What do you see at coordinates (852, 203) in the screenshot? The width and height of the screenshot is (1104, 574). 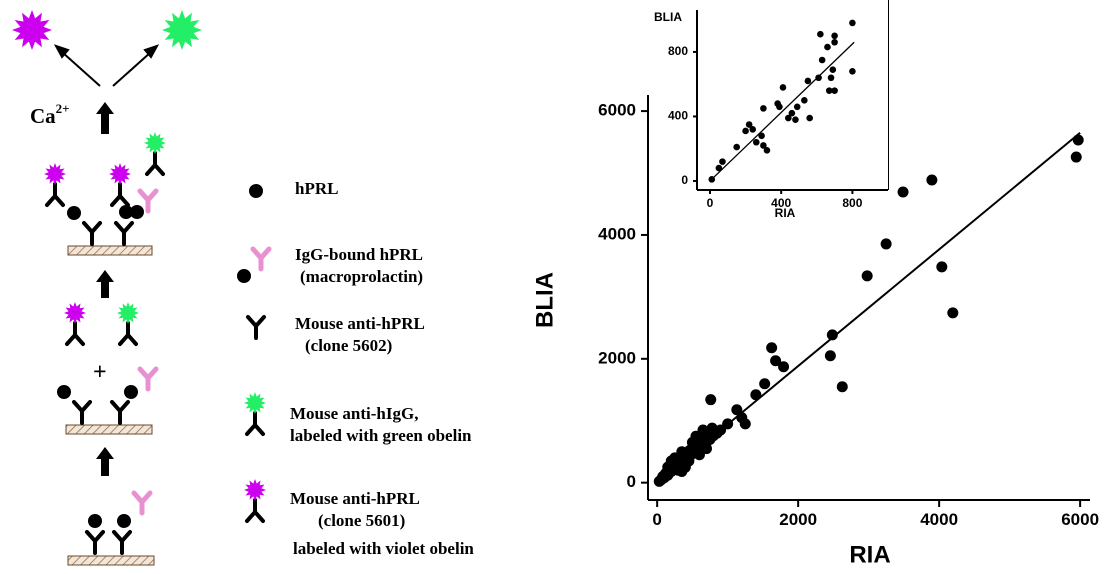 I see `x-tick-label: 800` at bounding box center [852, 203].